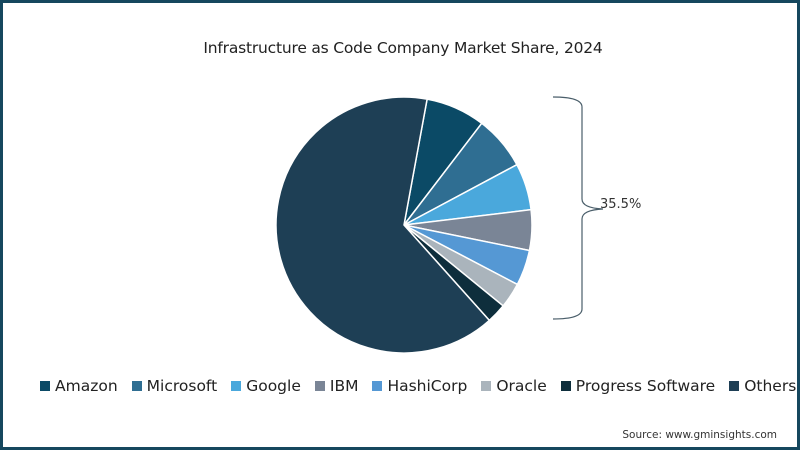 The height and width of the screenshot is (453, 800). I want to click on legend-item-microsoft: Microsoft, so click(174, 386).